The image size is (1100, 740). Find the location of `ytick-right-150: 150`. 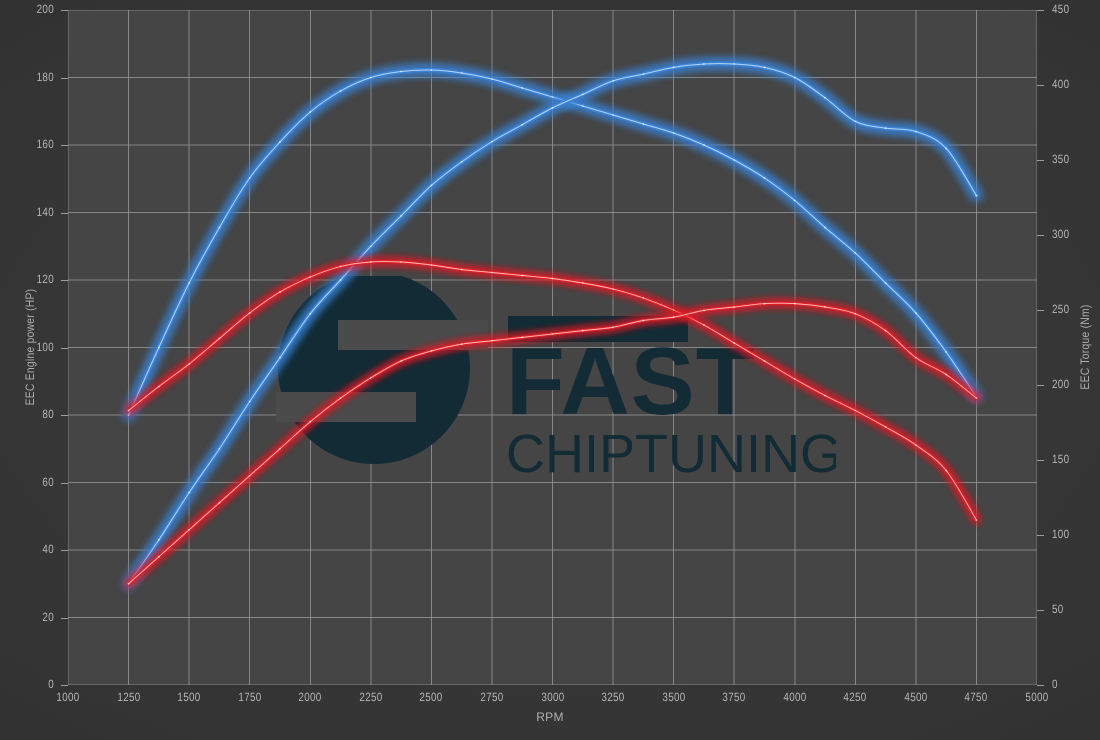

ytick-right-150: 150 is located at coordinates (1061, 459).